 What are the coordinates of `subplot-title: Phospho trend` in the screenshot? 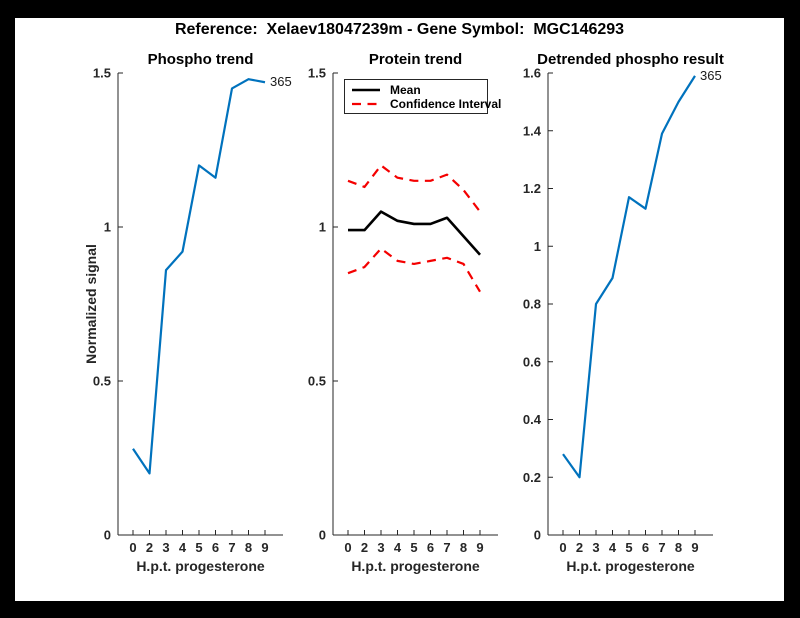 It's located at (200, 59).